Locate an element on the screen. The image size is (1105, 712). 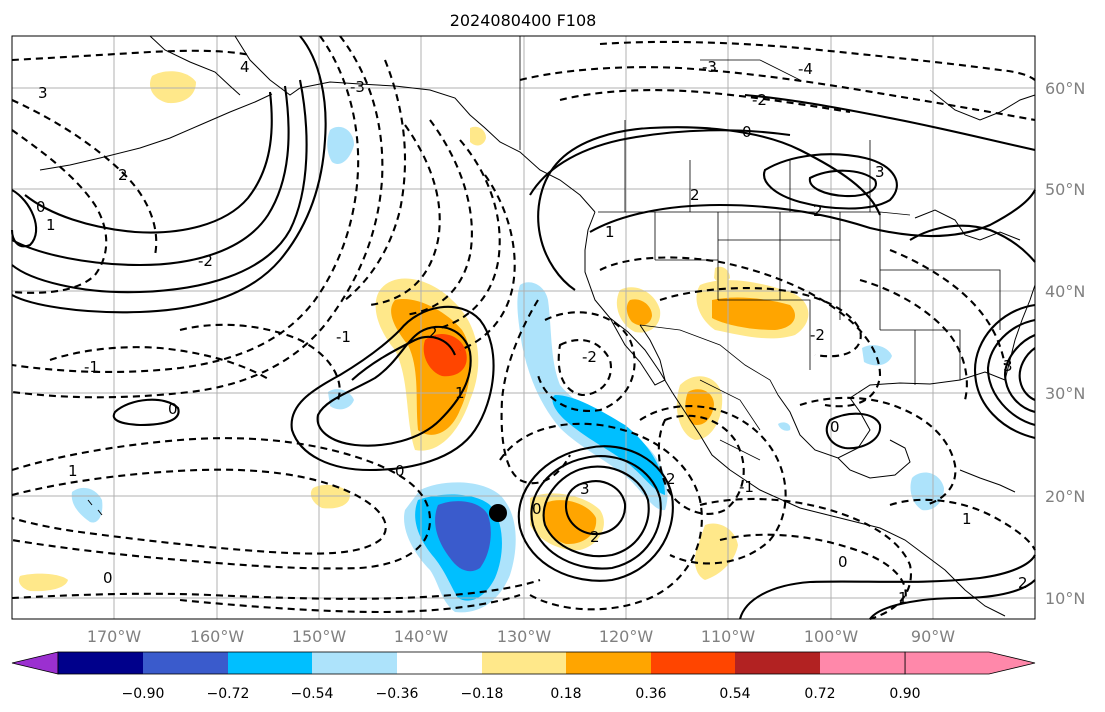
colorbar-tick-label: −0.36 is located at coordinates (397, 694).